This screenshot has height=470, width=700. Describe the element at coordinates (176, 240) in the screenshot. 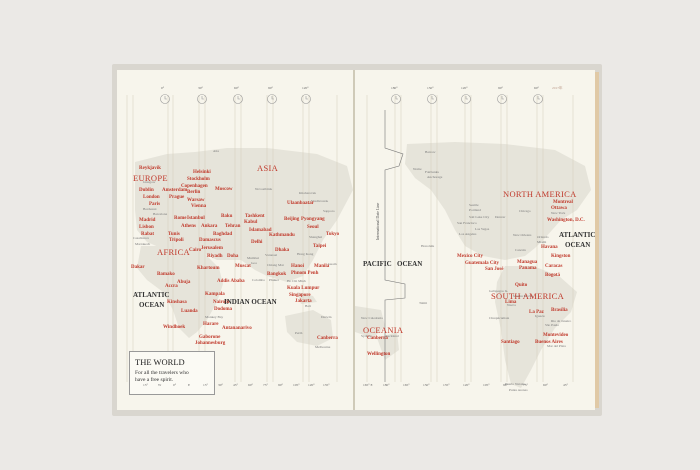

I see `city-label: Tripoli` at that location.